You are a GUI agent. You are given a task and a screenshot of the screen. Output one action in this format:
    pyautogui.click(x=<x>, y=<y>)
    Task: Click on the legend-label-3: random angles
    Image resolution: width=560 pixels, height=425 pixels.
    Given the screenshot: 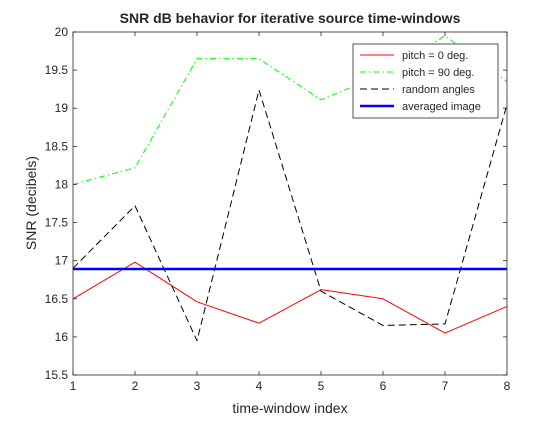 What is the action you would take?
    pyautogui.click(x=438, y=90)
    